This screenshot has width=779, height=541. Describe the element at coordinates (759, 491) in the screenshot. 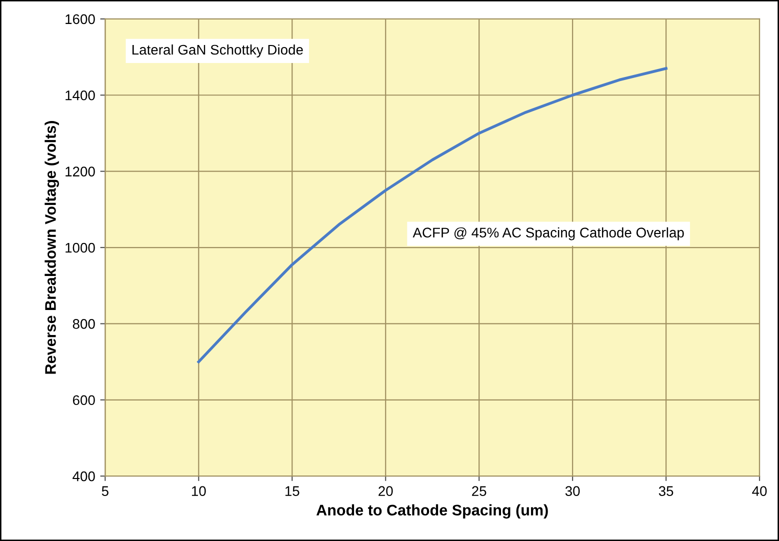

I see `x-tick-label: 40` at that location.